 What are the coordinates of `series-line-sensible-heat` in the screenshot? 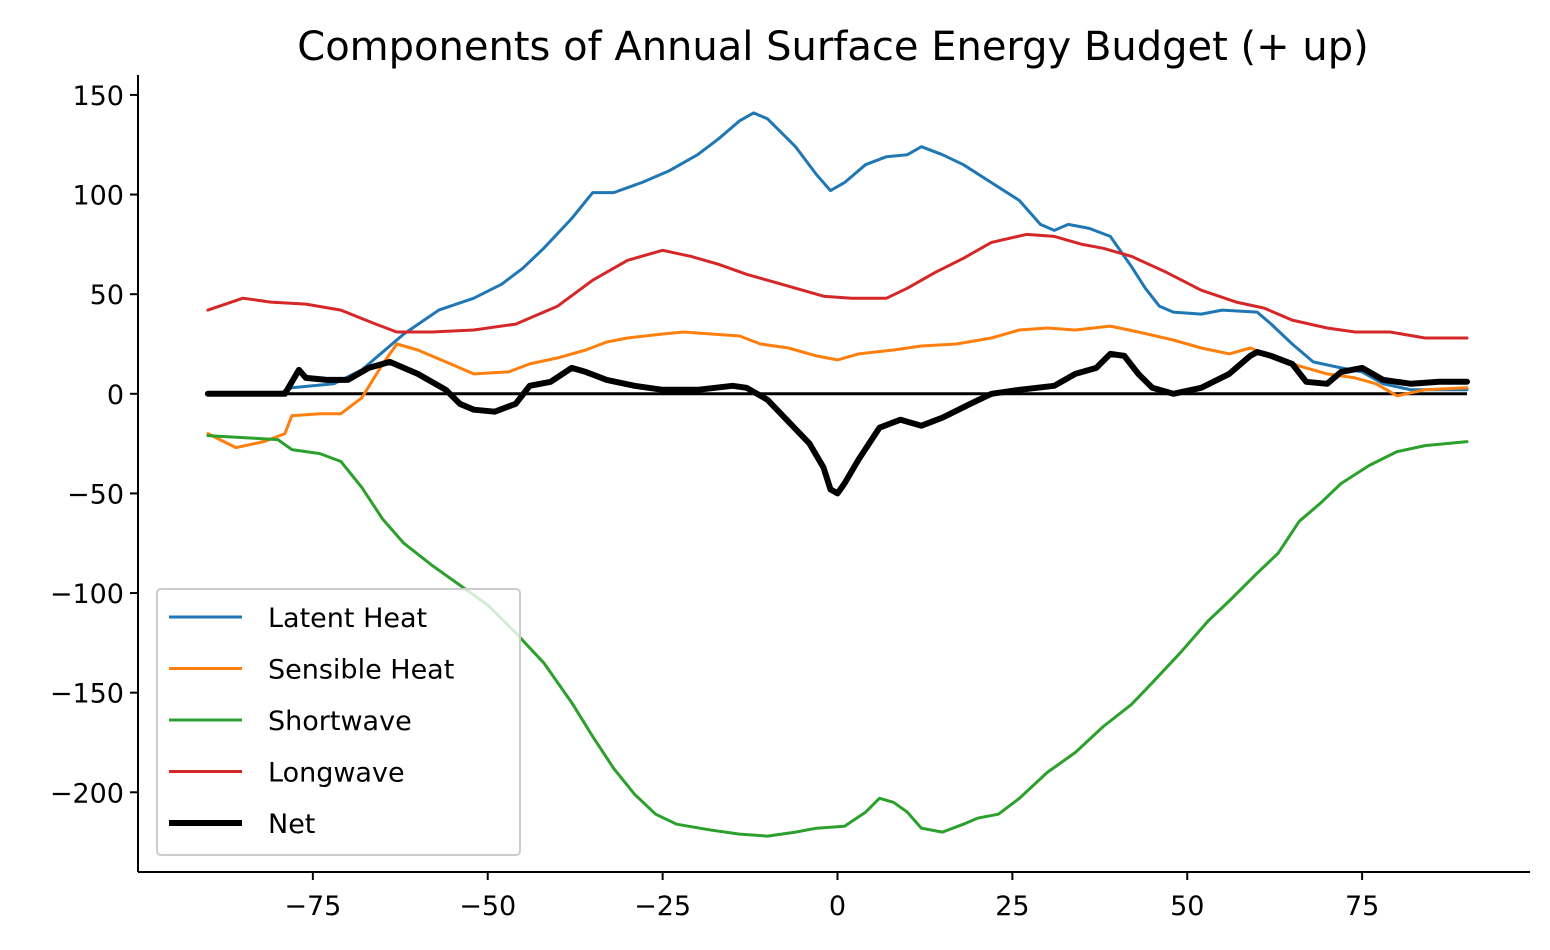 It's located at (837, 387).